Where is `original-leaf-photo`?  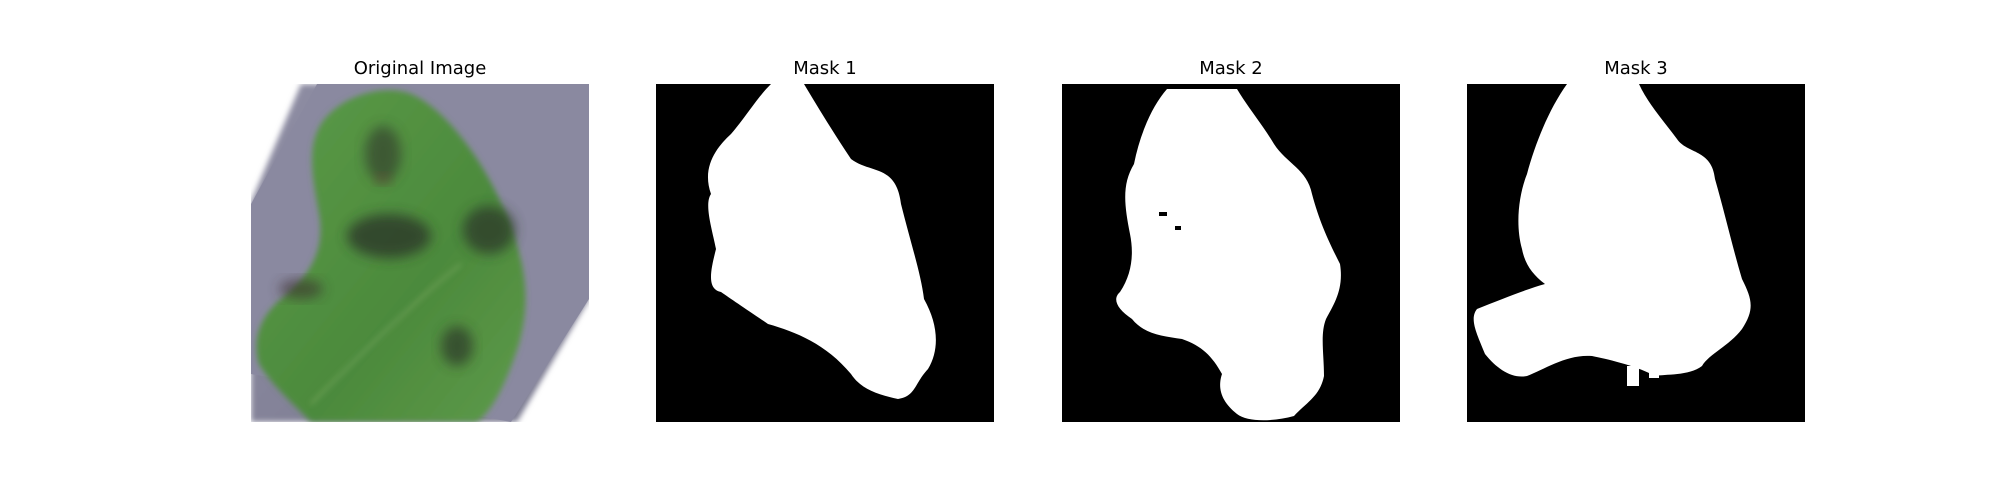
original-leaf-photo is located at coordinates (420, 253).